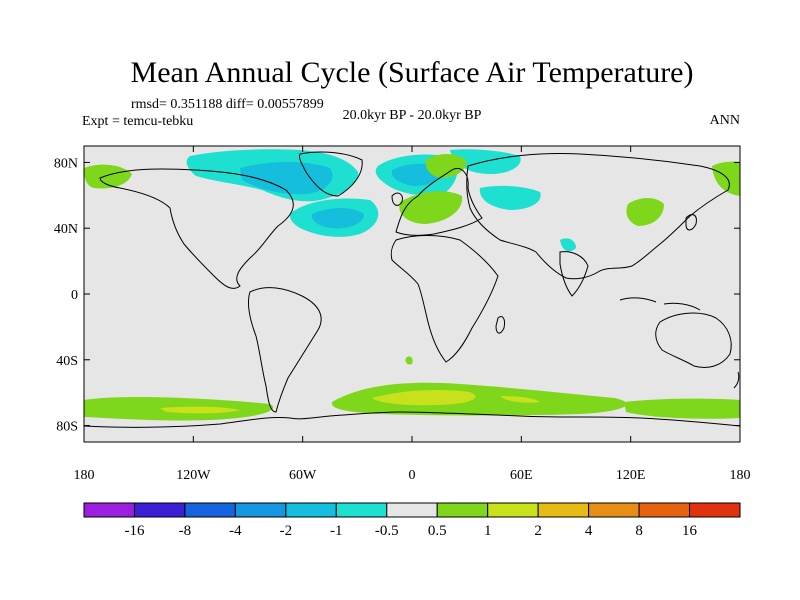 The height and width of the screenshot is (600, 800). I want to click on coast-asia, so click(598, 216).